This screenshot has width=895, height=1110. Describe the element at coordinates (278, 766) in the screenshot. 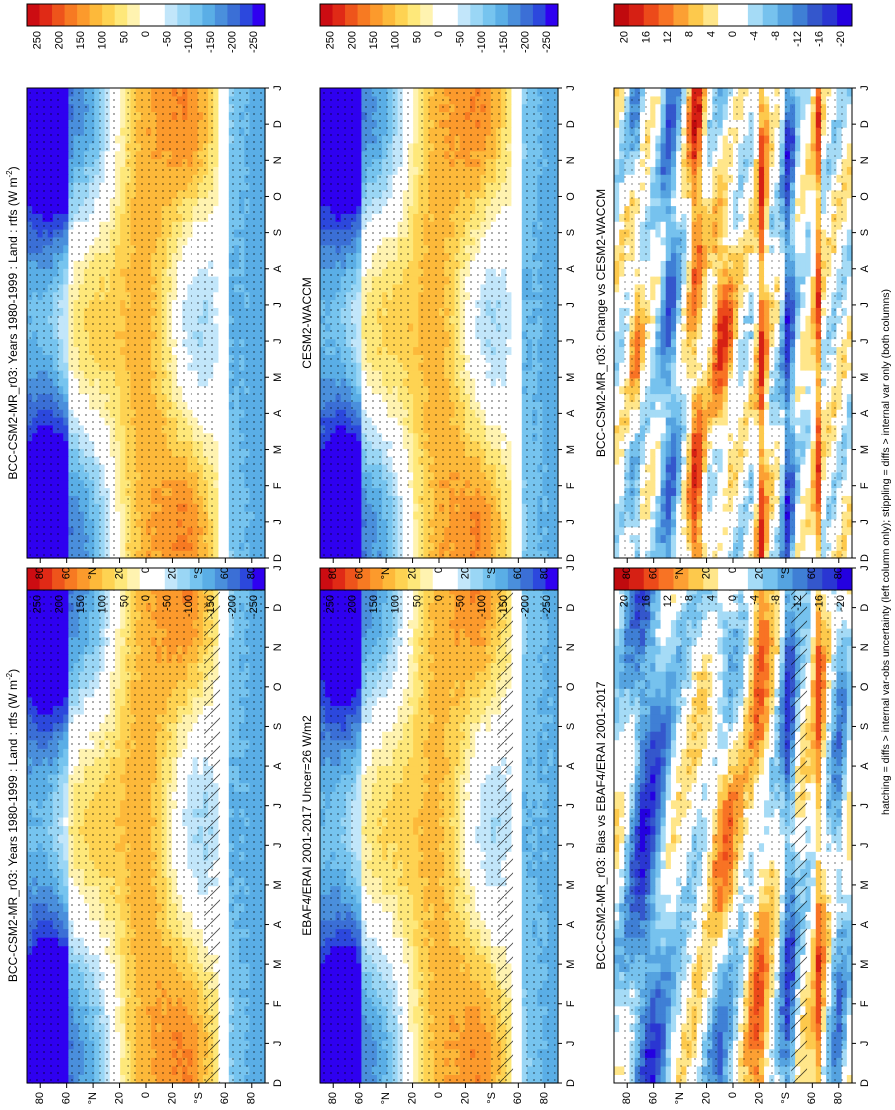

I see `month-label: A` at that location.